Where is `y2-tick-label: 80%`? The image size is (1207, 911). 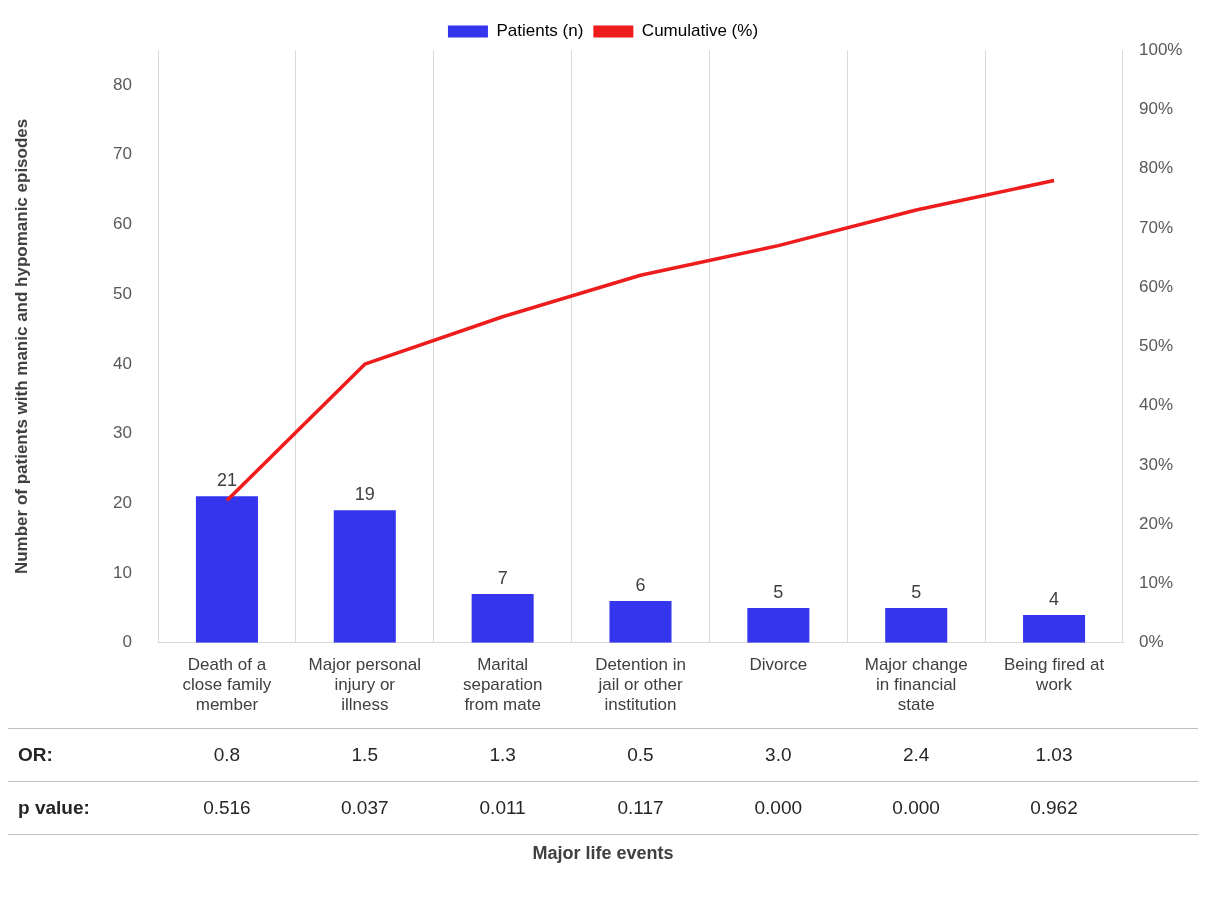
y2-tick-label: 80% is located at coordinates (1156, 168).